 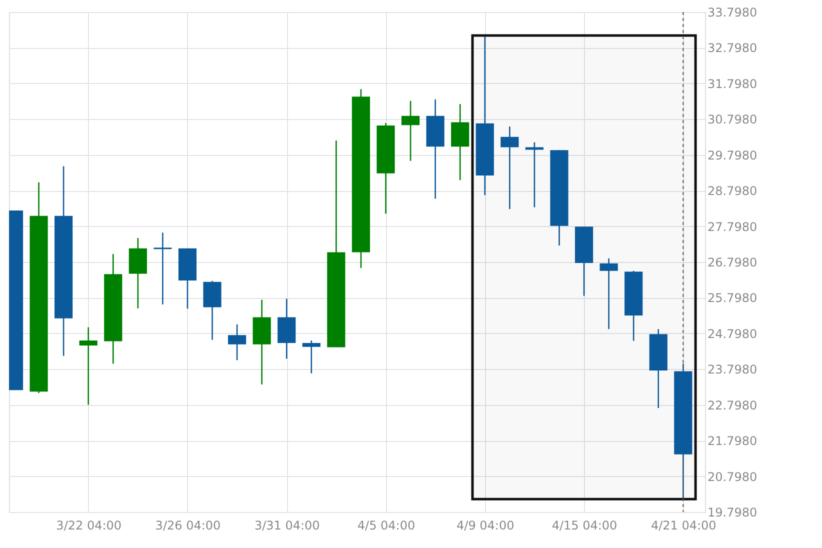 What do you see at coordinates (733, 263) in the screenshot?
I see `y-tick-label: 26.7980` at bounding box center [733, 263].